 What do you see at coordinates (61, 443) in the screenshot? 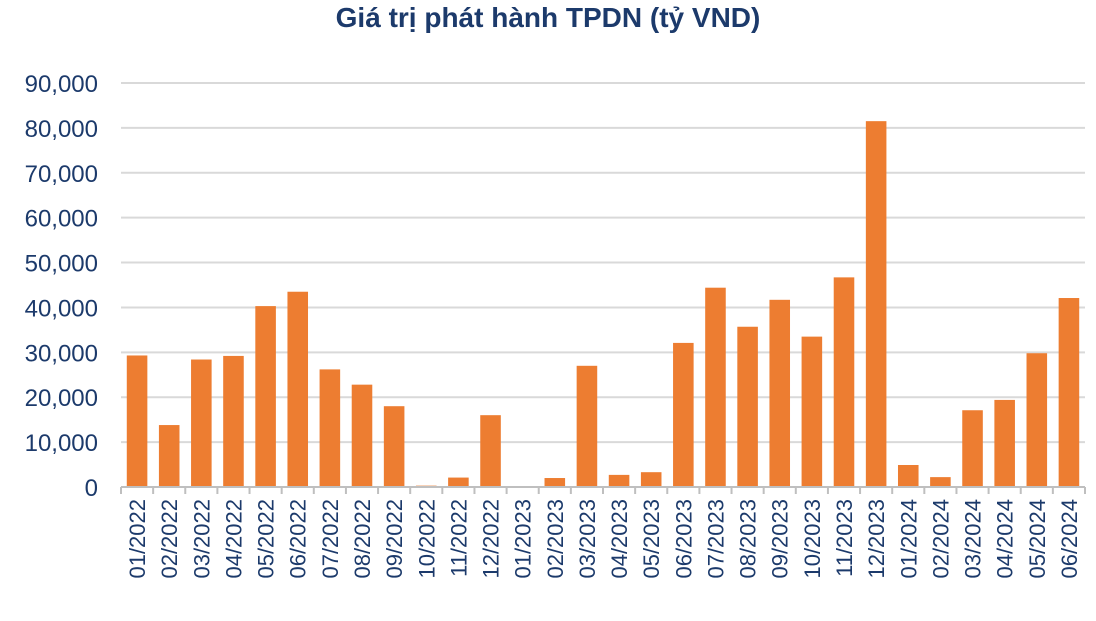
I see `y-tick-label: 10,000` at bounding box center [61, 443].